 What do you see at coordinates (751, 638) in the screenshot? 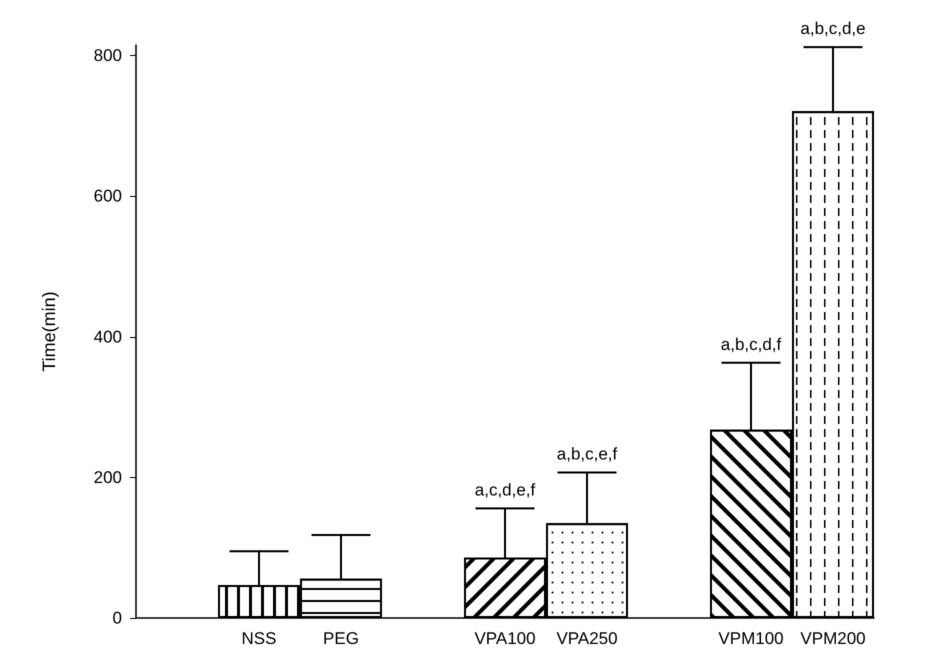
I see `x-tick-label: VPM100` at bounding box center [751, 638].